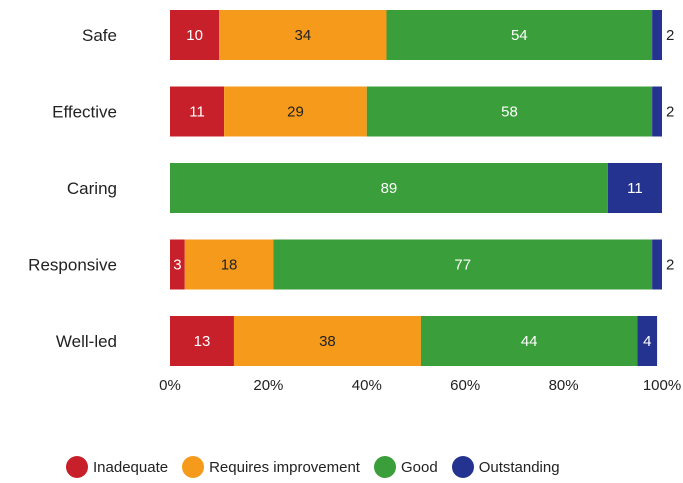 Image resolution: width=683 pixels, height=483 pixels. What do you see at coordinates (662, 385) in the screenshot?
I see `x-tick-label: 100%` at bounding box center [662, 385].